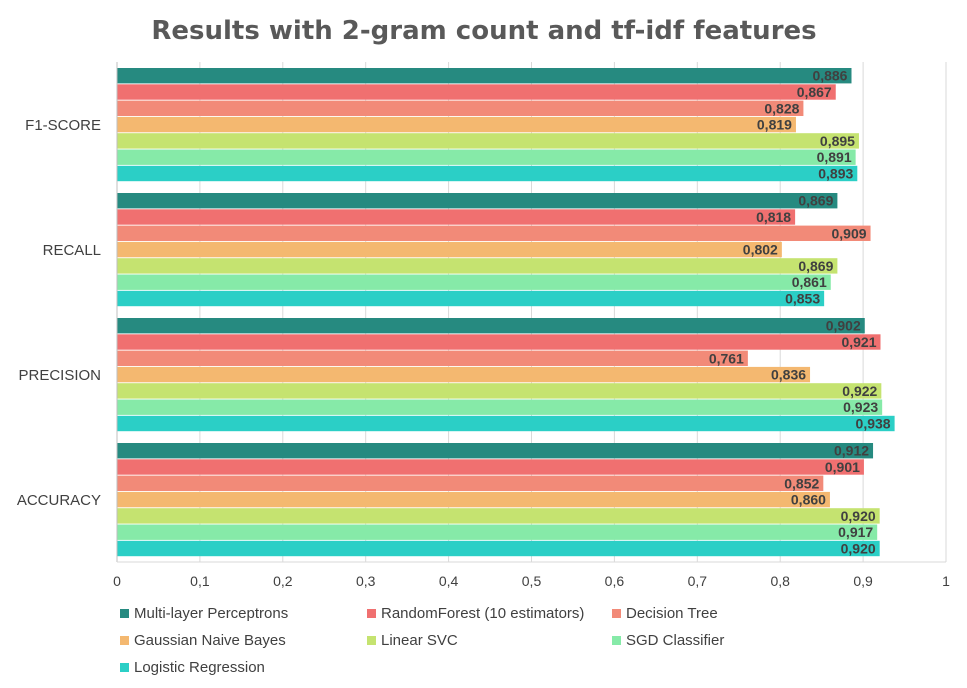  Describe the element at coordinates (283, 581) in the screenshot. I see `x-tick-label: 0,2` at that location.